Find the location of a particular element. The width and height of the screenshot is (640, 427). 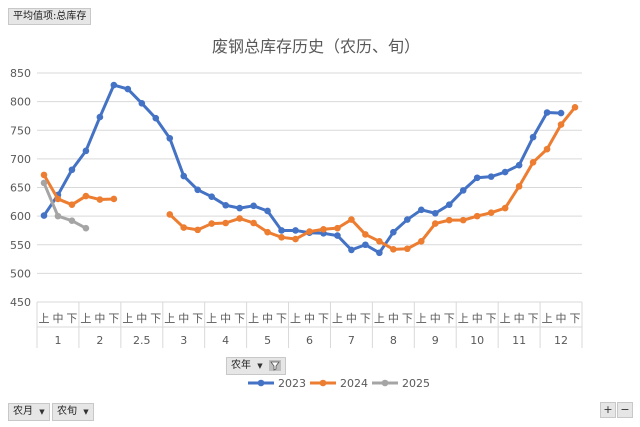

expand-field-button: + is located at coordinates (608, 410).